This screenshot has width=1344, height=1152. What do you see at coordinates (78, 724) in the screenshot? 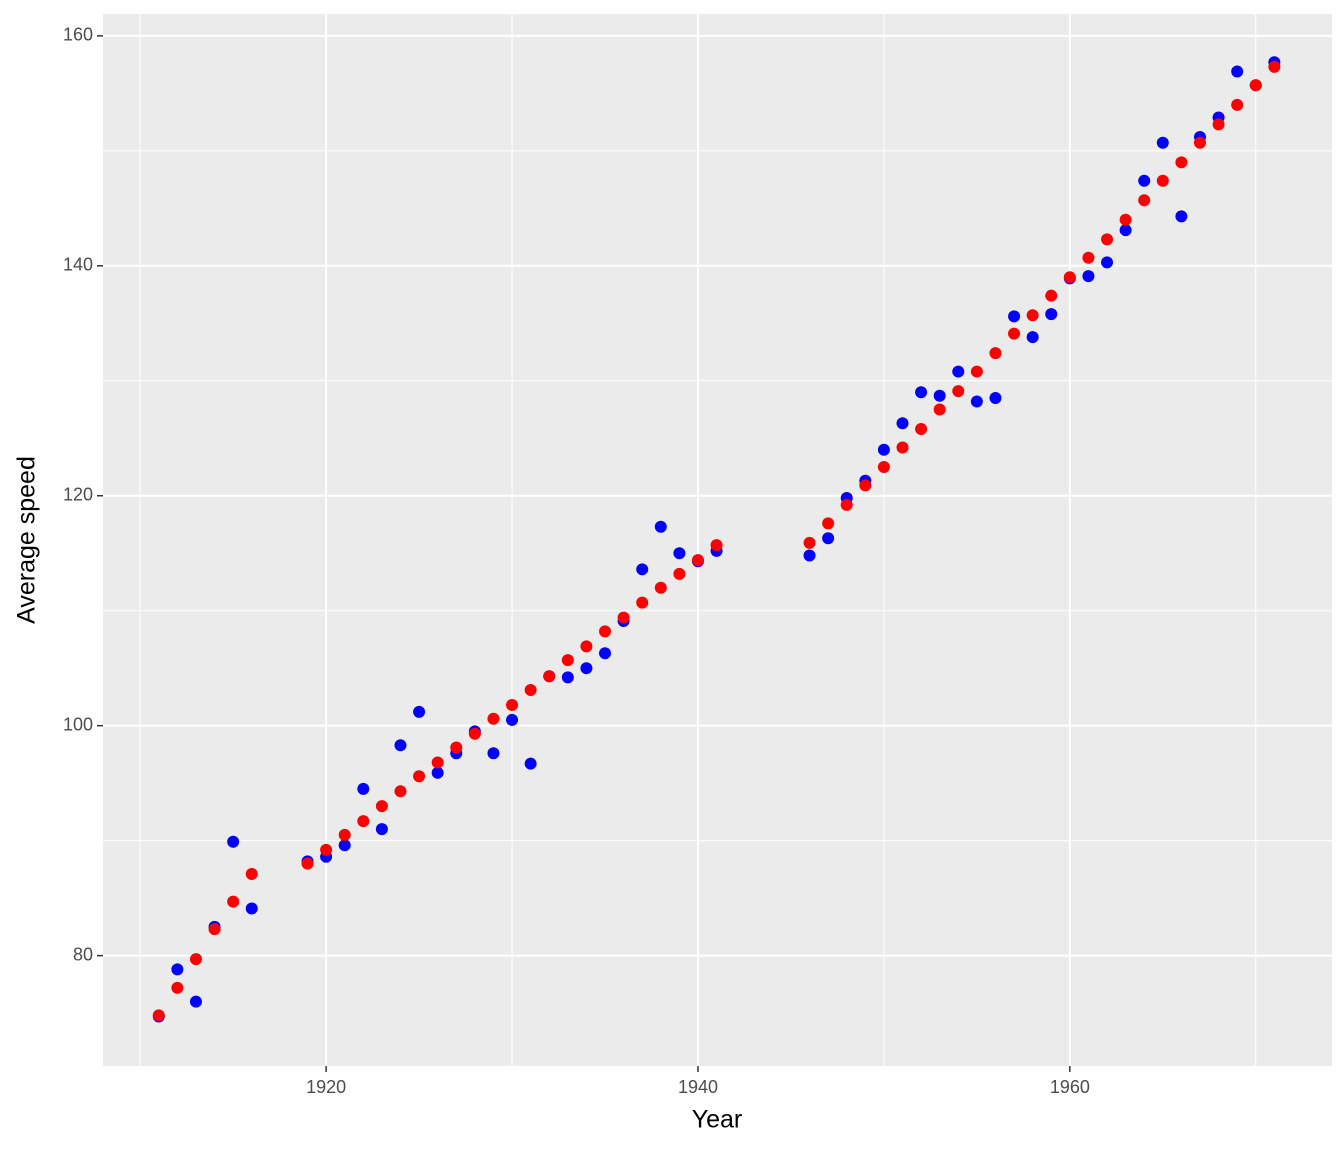
I see `y-tick-label: 100` at bounding box center [78, 724].